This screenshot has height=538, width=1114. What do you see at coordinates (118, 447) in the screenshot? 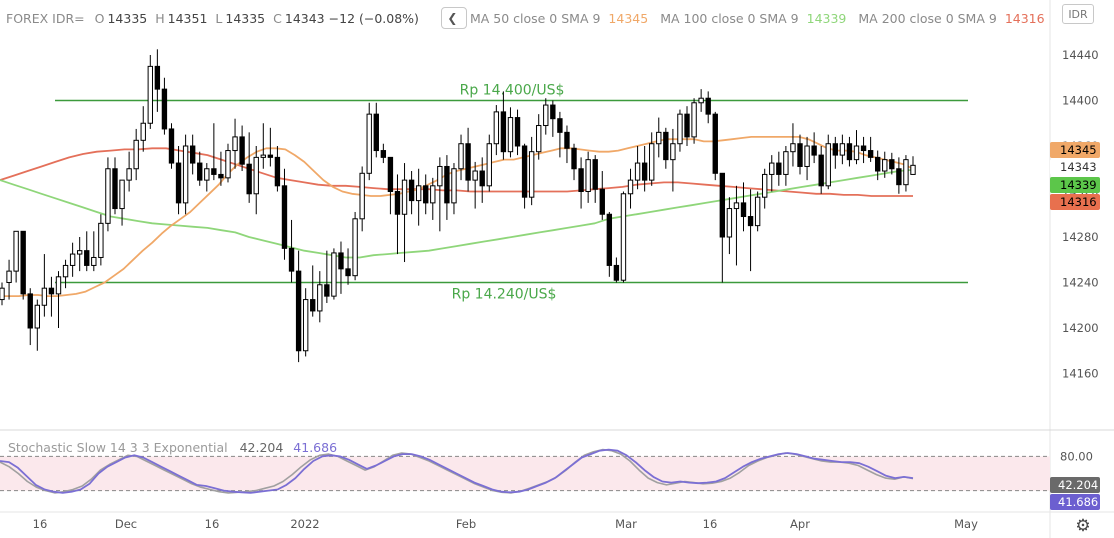
I see `stochastic-title: Stochastic Slow 14 3 3 Exponential` at bounding box center [118, 447].